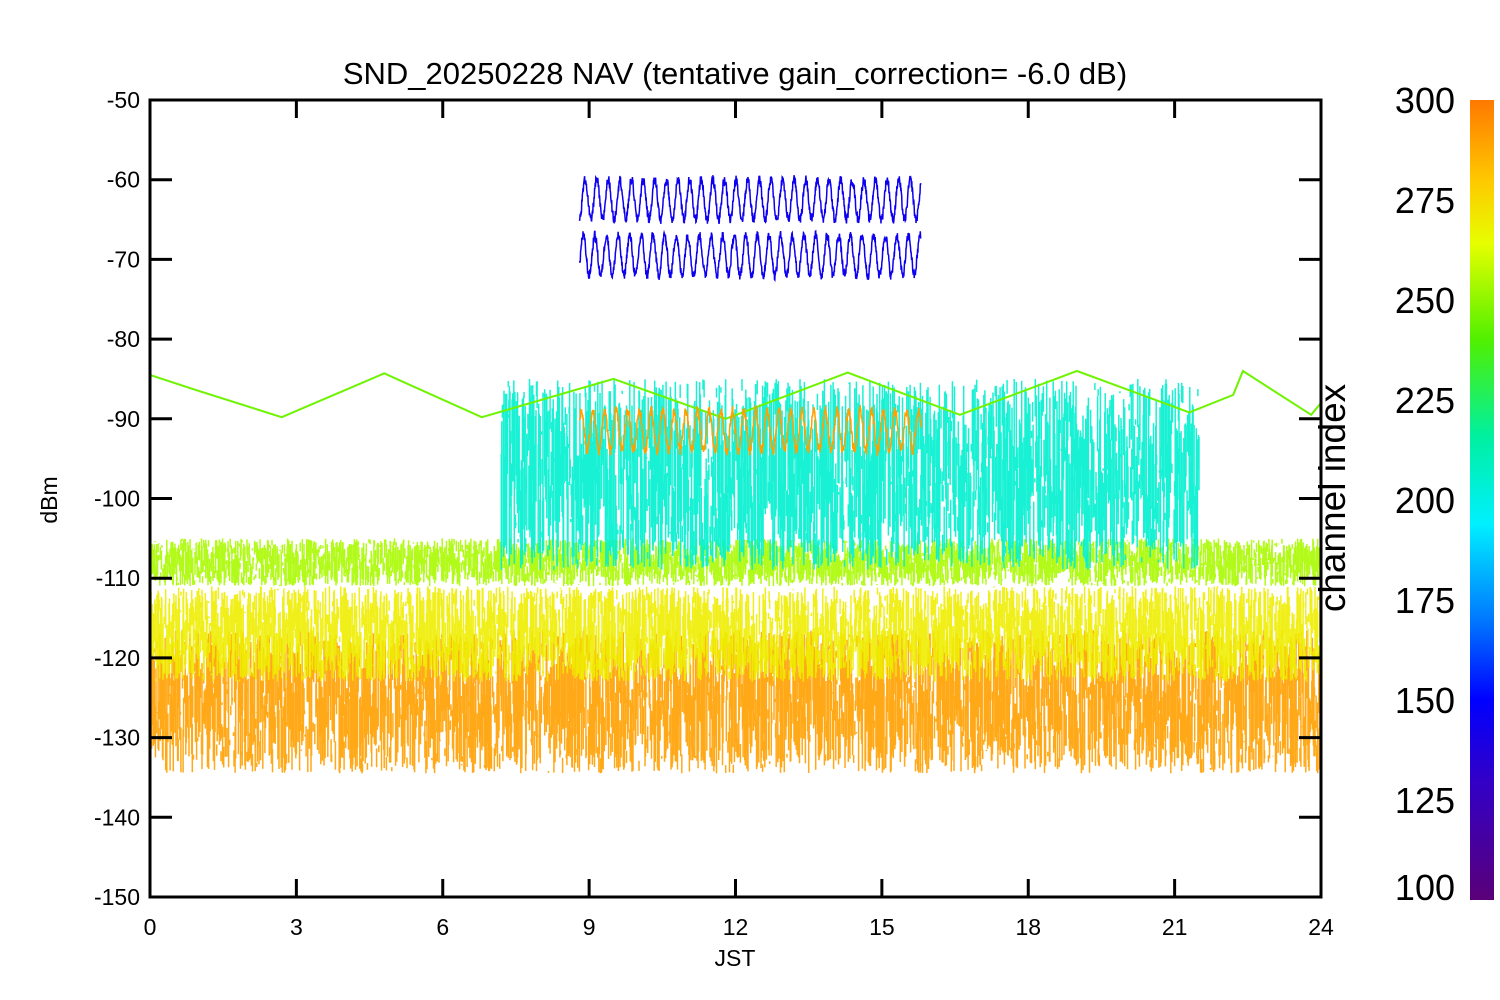  Describe the element at coordinates (49, 499) in the screenshot. I see `y-axis-label: dBm` at that location.